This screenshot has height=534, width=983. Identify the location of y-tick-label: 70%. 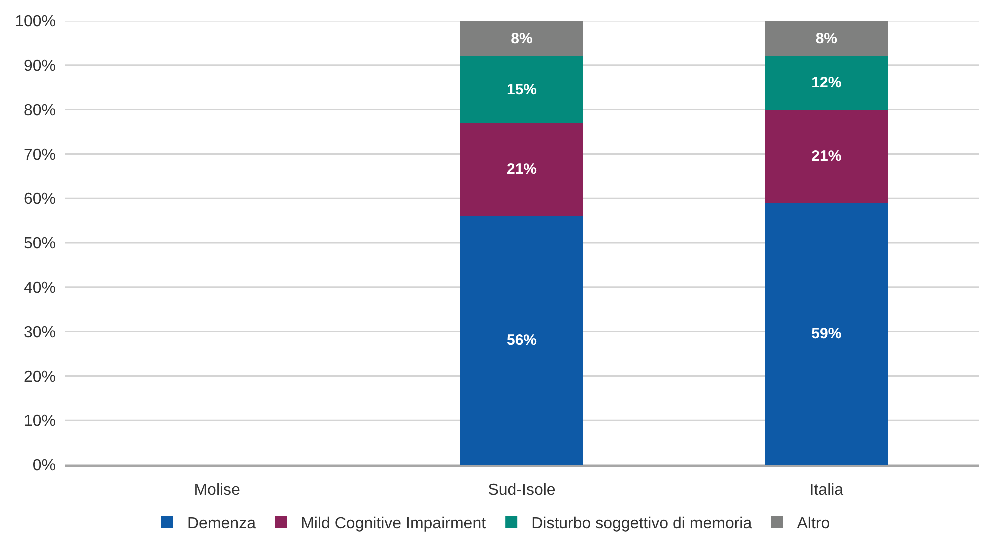
(40, 155).